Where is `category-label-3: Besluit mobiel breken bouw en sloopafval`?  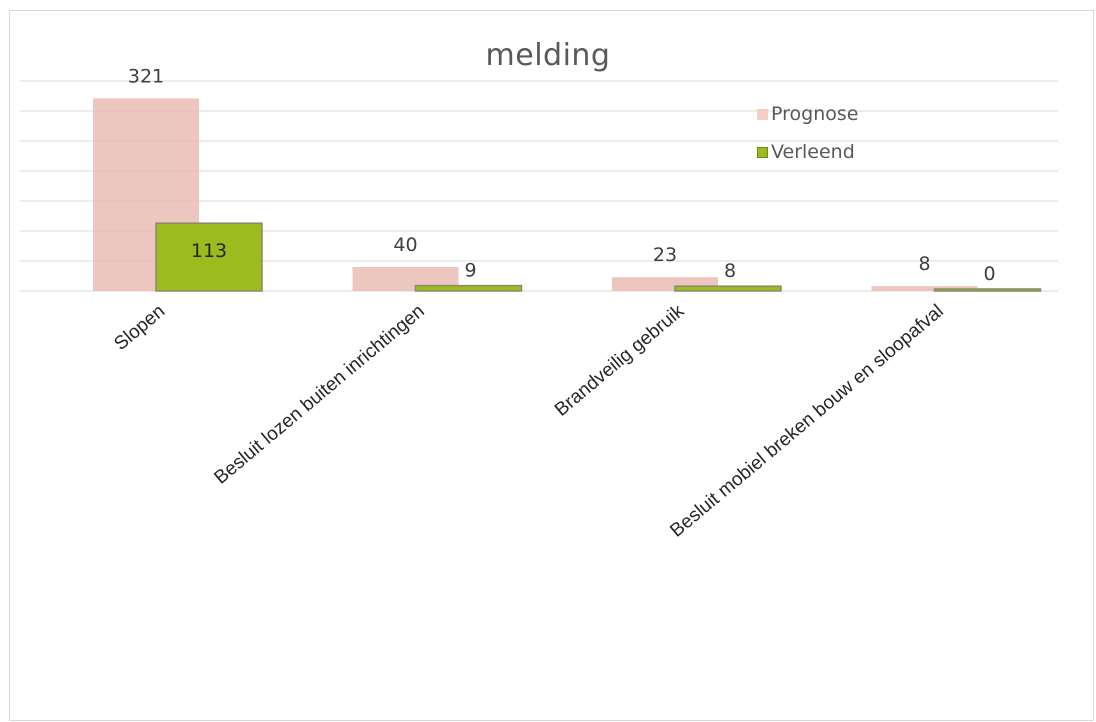 category-label-3: Besluit mobiel breken bouw en sloopafval is located at coordinates (806, 421).